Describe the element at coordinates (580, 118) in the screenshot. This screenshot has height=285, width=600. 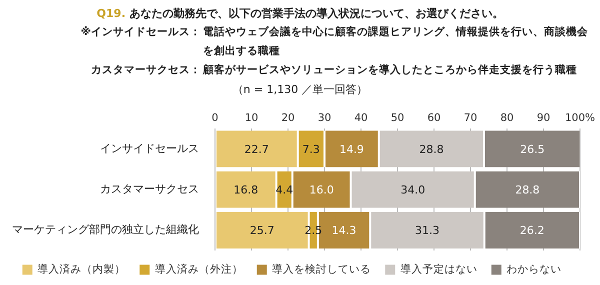
I see `x-tick-label: 100%` at that location.